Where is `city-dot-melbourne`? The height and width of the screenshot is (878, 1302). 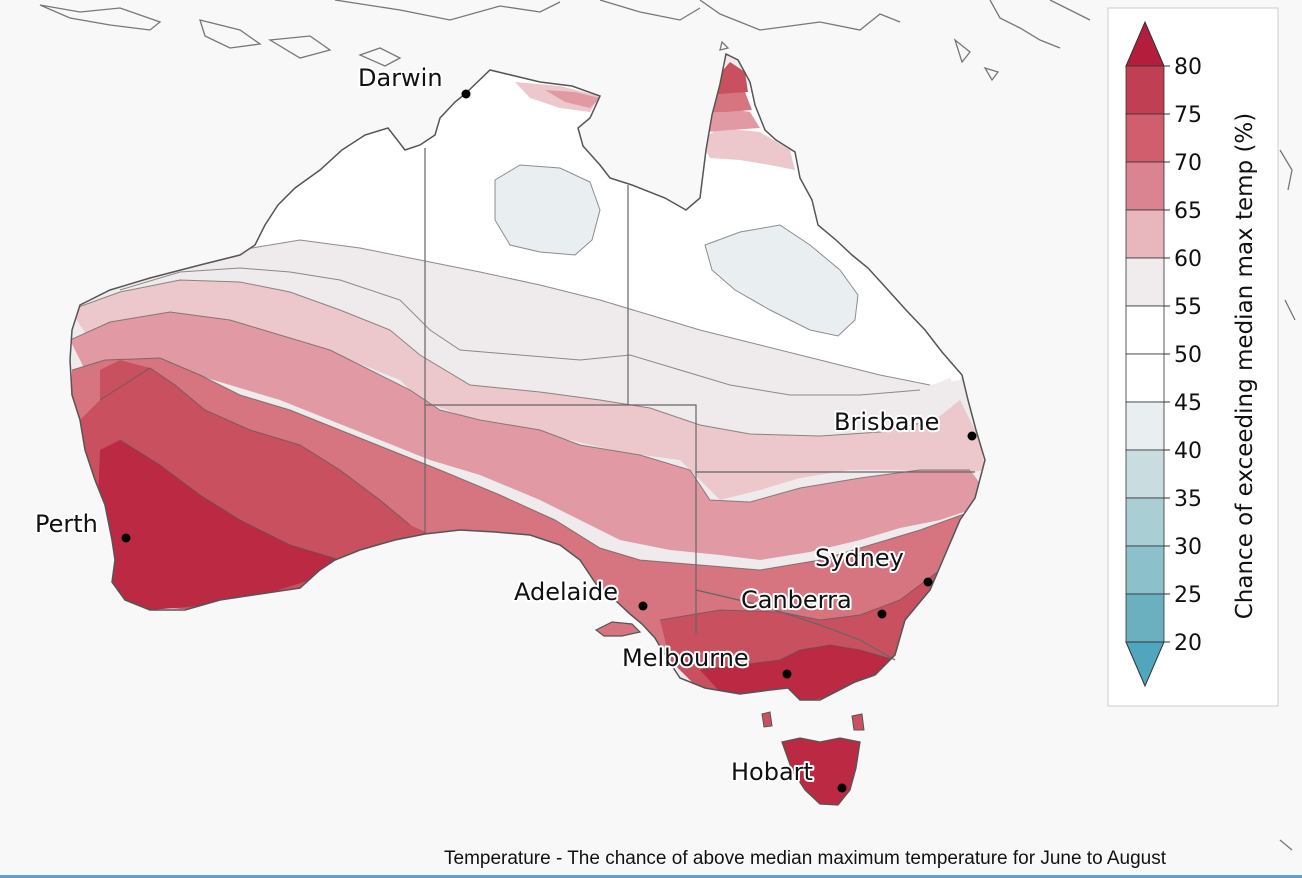 city-dot-melbourne is located at coordinates (787, 674).